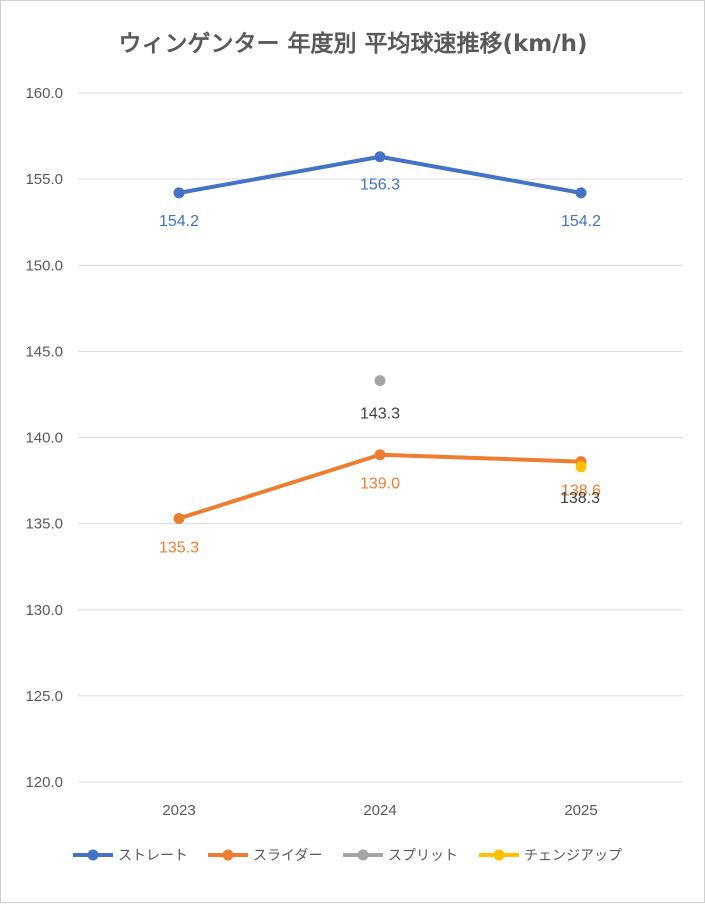 This screenshot has height=904, width=705. What do you see at coordinates (380, 484) in the screenshot?
I see `data-label: 139.0` at bounding box center [380, 484].